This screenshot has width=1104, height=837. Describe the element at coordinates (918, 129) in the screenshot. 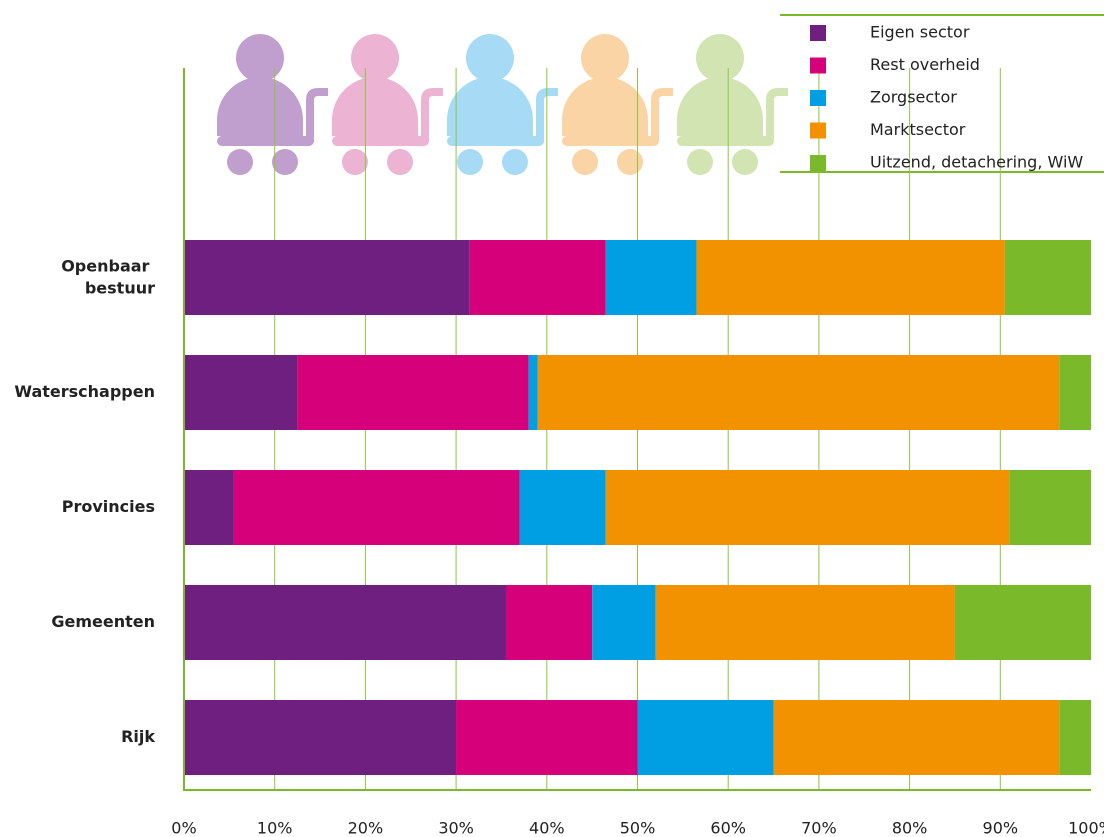

I see `legend-label: Marktsector` at that location.